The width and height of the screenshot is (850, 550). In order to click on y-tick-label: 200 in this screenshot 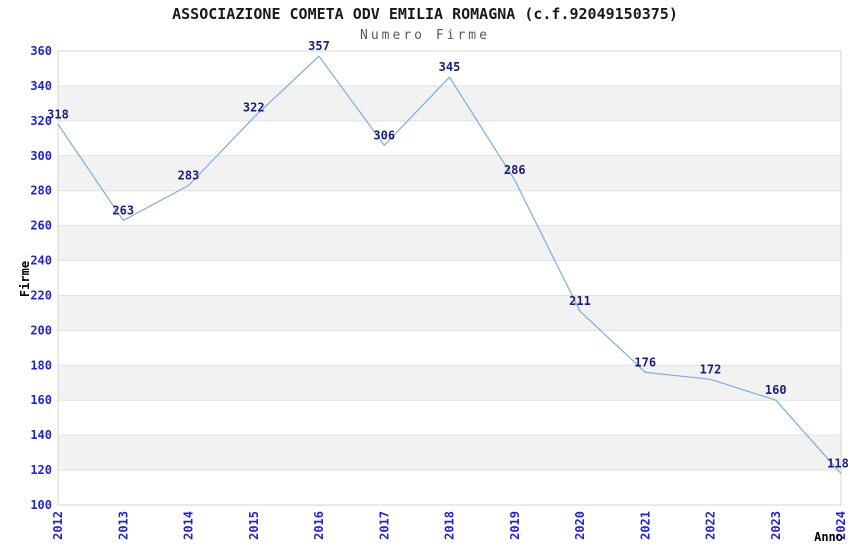, I will do `click(41, 330)`.